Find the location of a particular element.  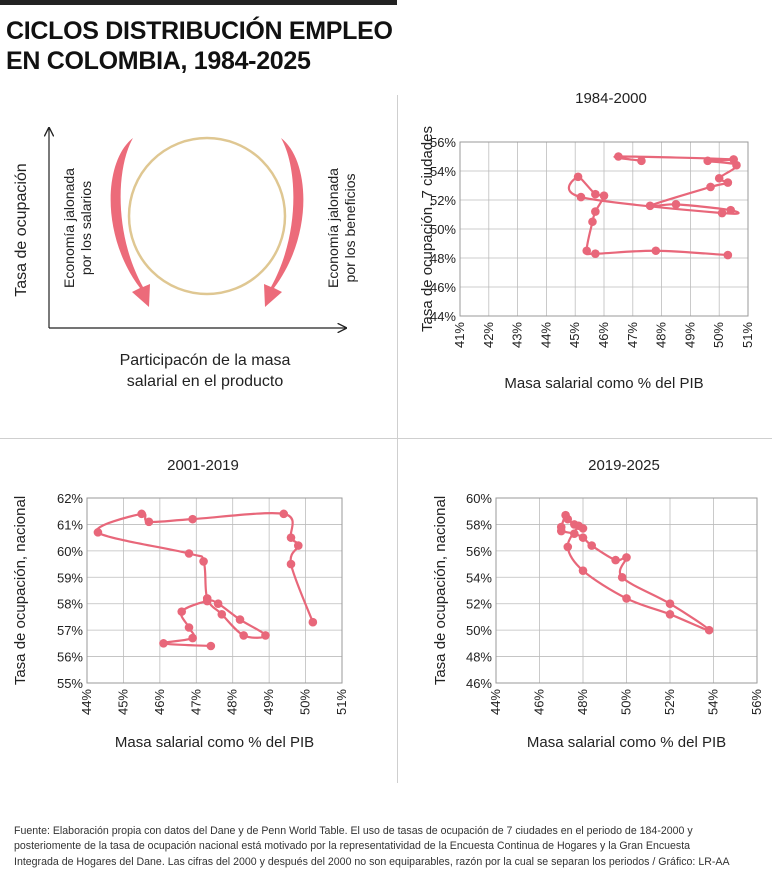

title-bar is located at coordinates (198, 2).